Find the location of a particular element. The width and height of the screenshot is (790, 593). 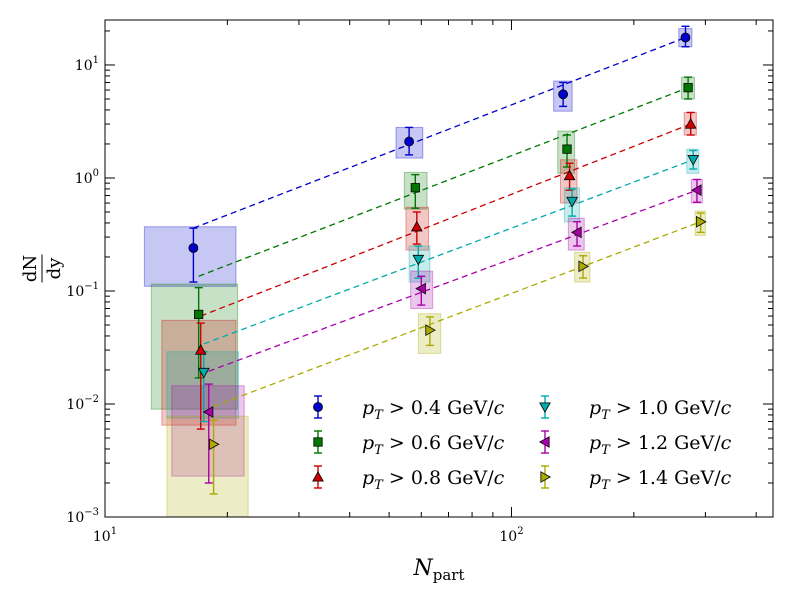

legend-label-4: pT > 1.2 GeV/c is located at coordinates (660, 445).